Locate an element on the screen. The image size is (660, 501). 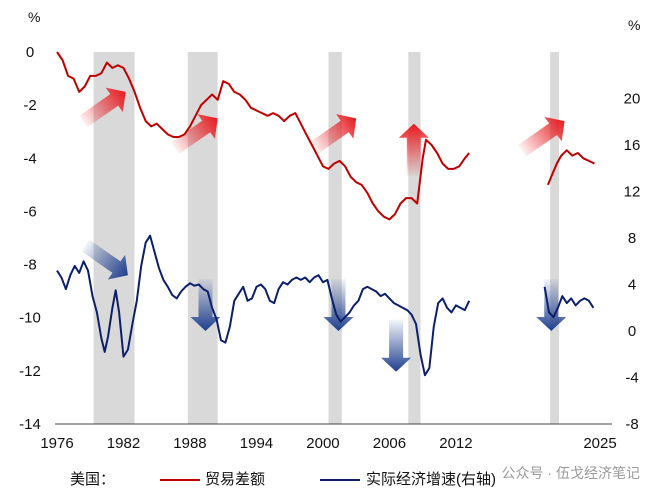
left-tick-label: -8 is located at coordinates (29, 265).